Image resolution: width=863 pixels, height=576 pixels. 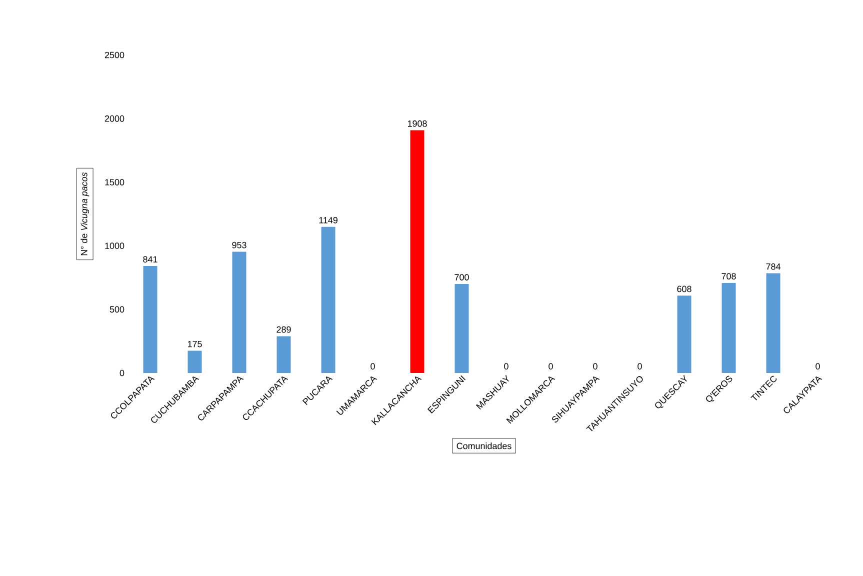 I want to click on data-label: 708, so click(x=729, y=276).